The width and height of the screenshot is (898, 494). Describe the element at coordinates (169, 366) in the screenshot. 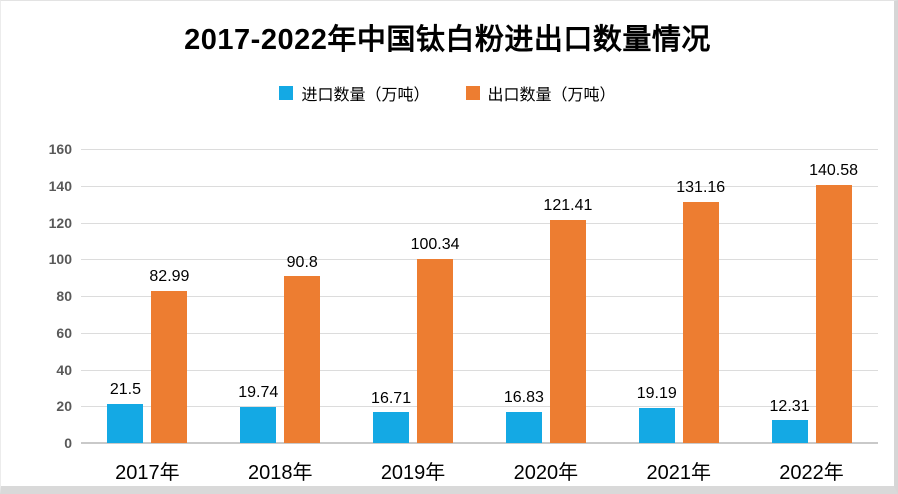

I see `export-bar-2017年` at that location.